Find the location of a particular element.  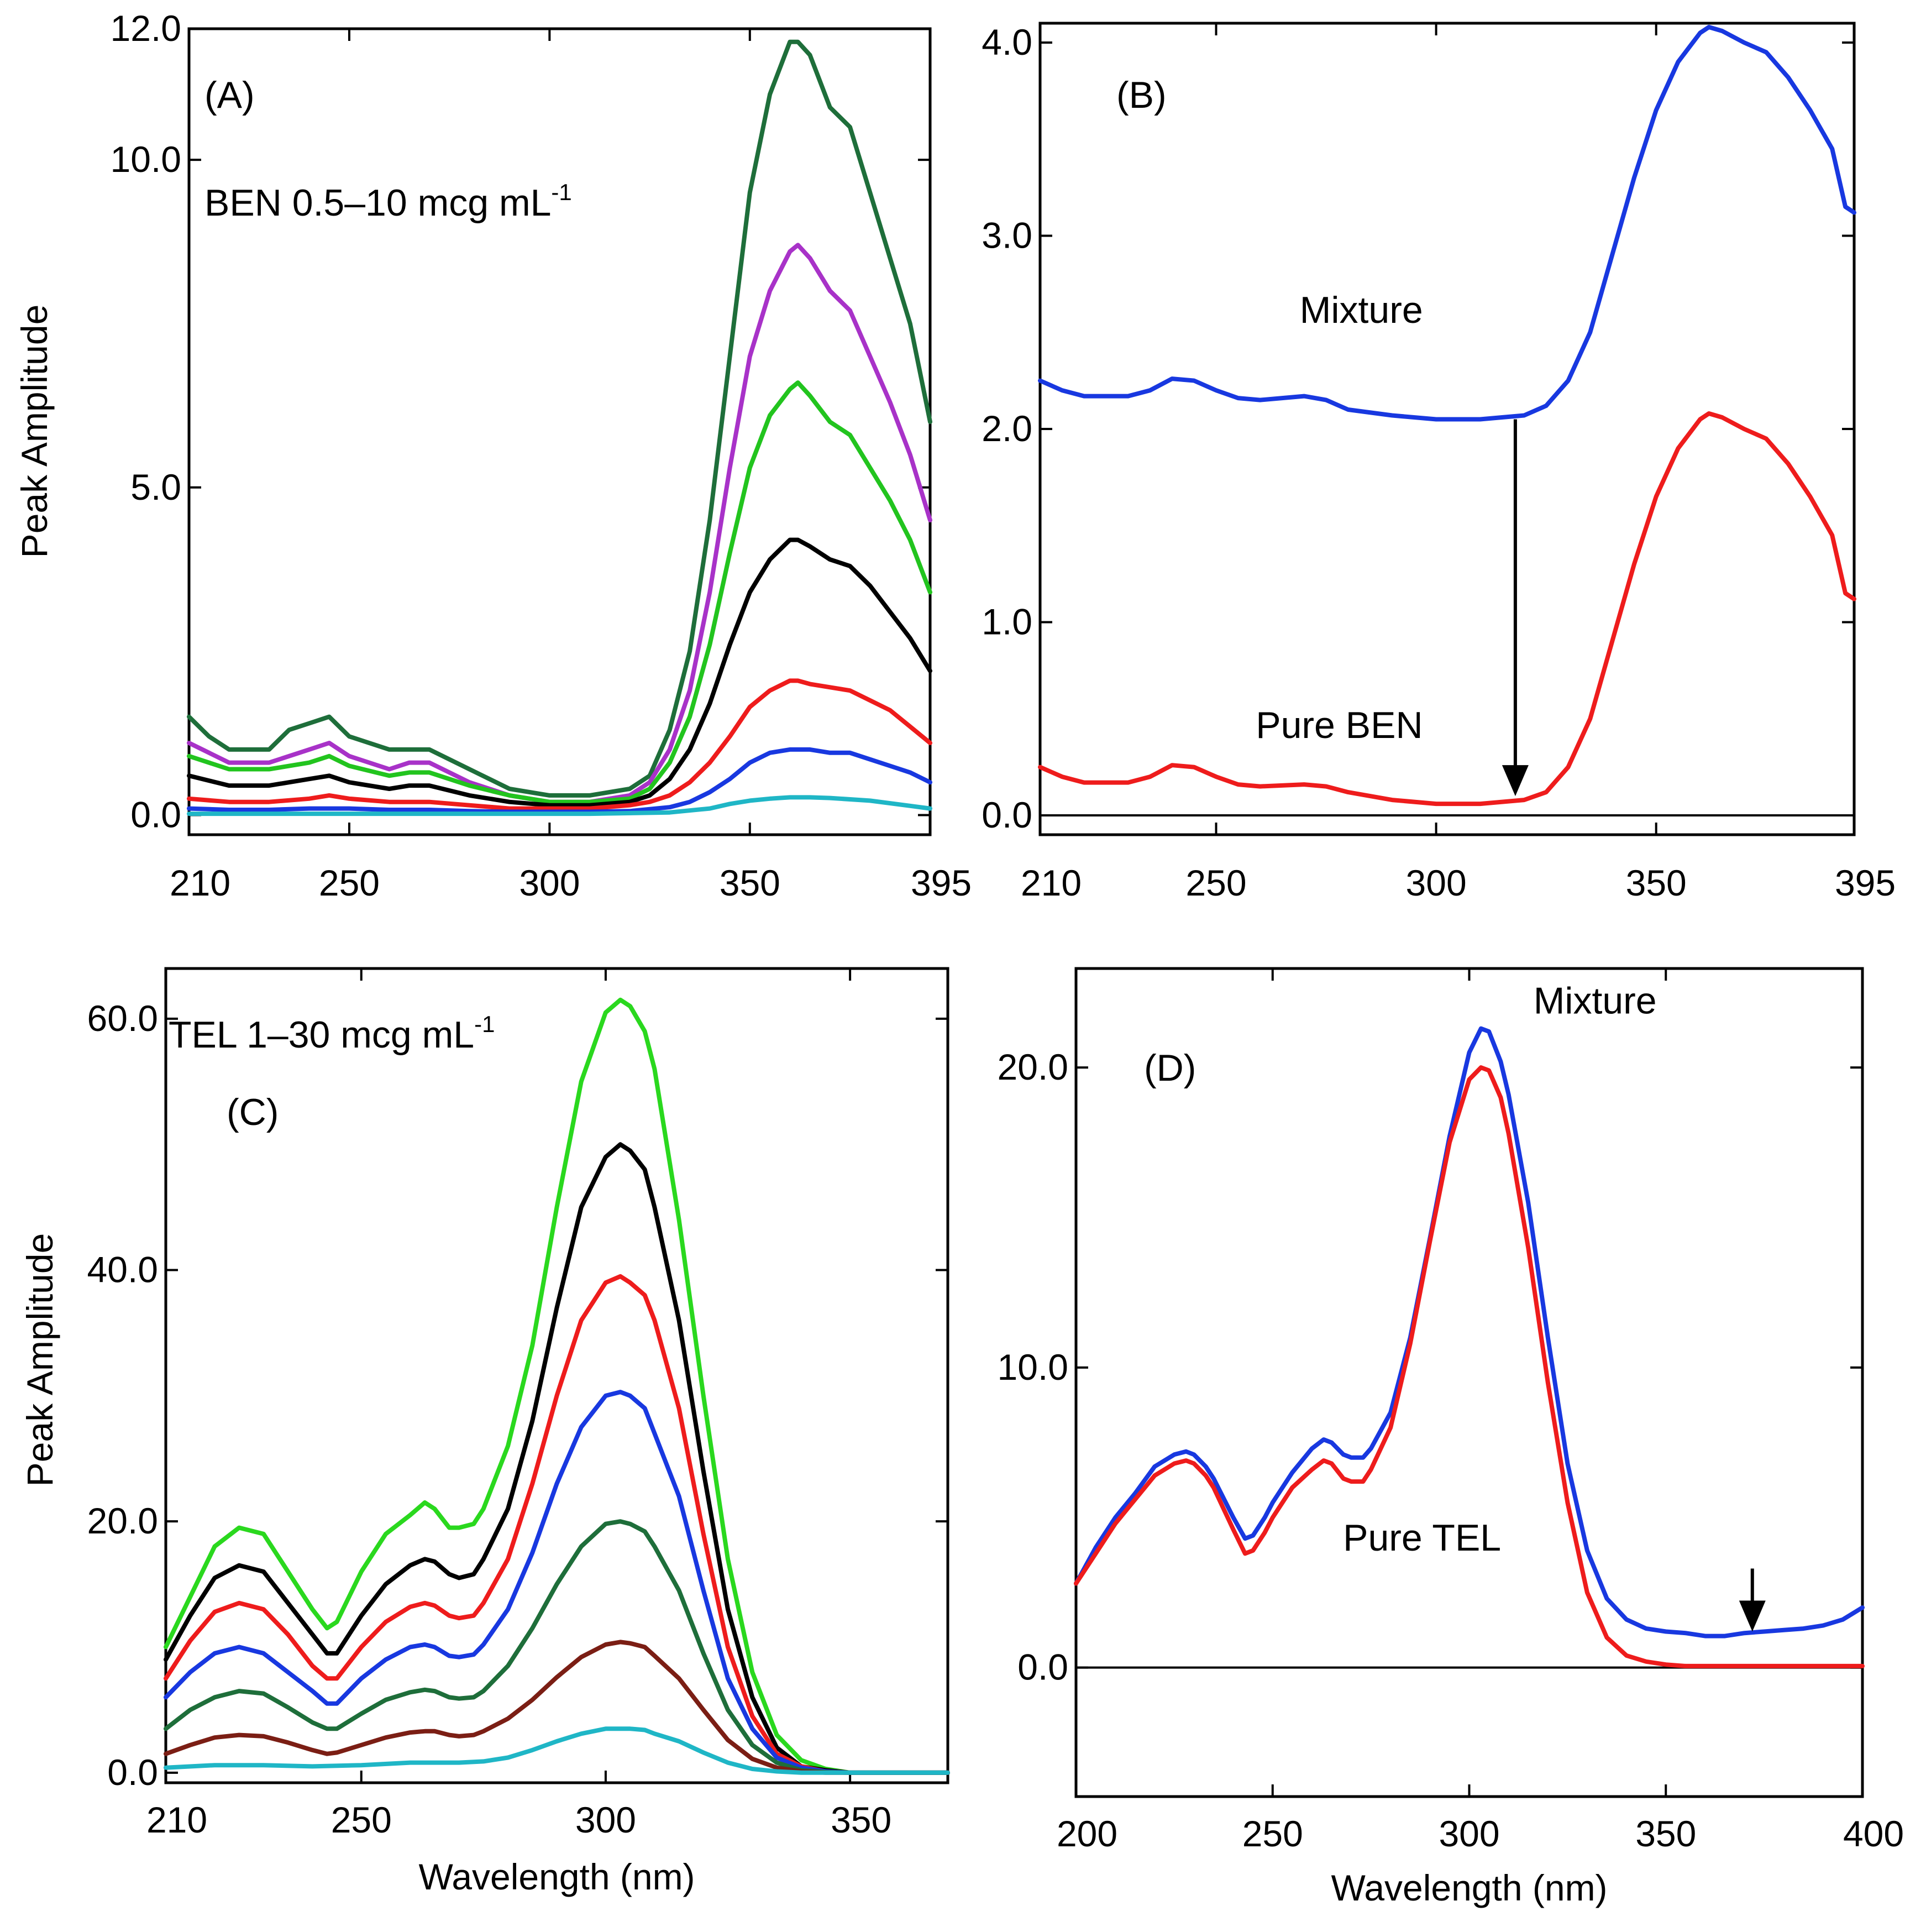

concentration-text: BEN 0.5–10 mcg mL is located at coordinates (377, 203).